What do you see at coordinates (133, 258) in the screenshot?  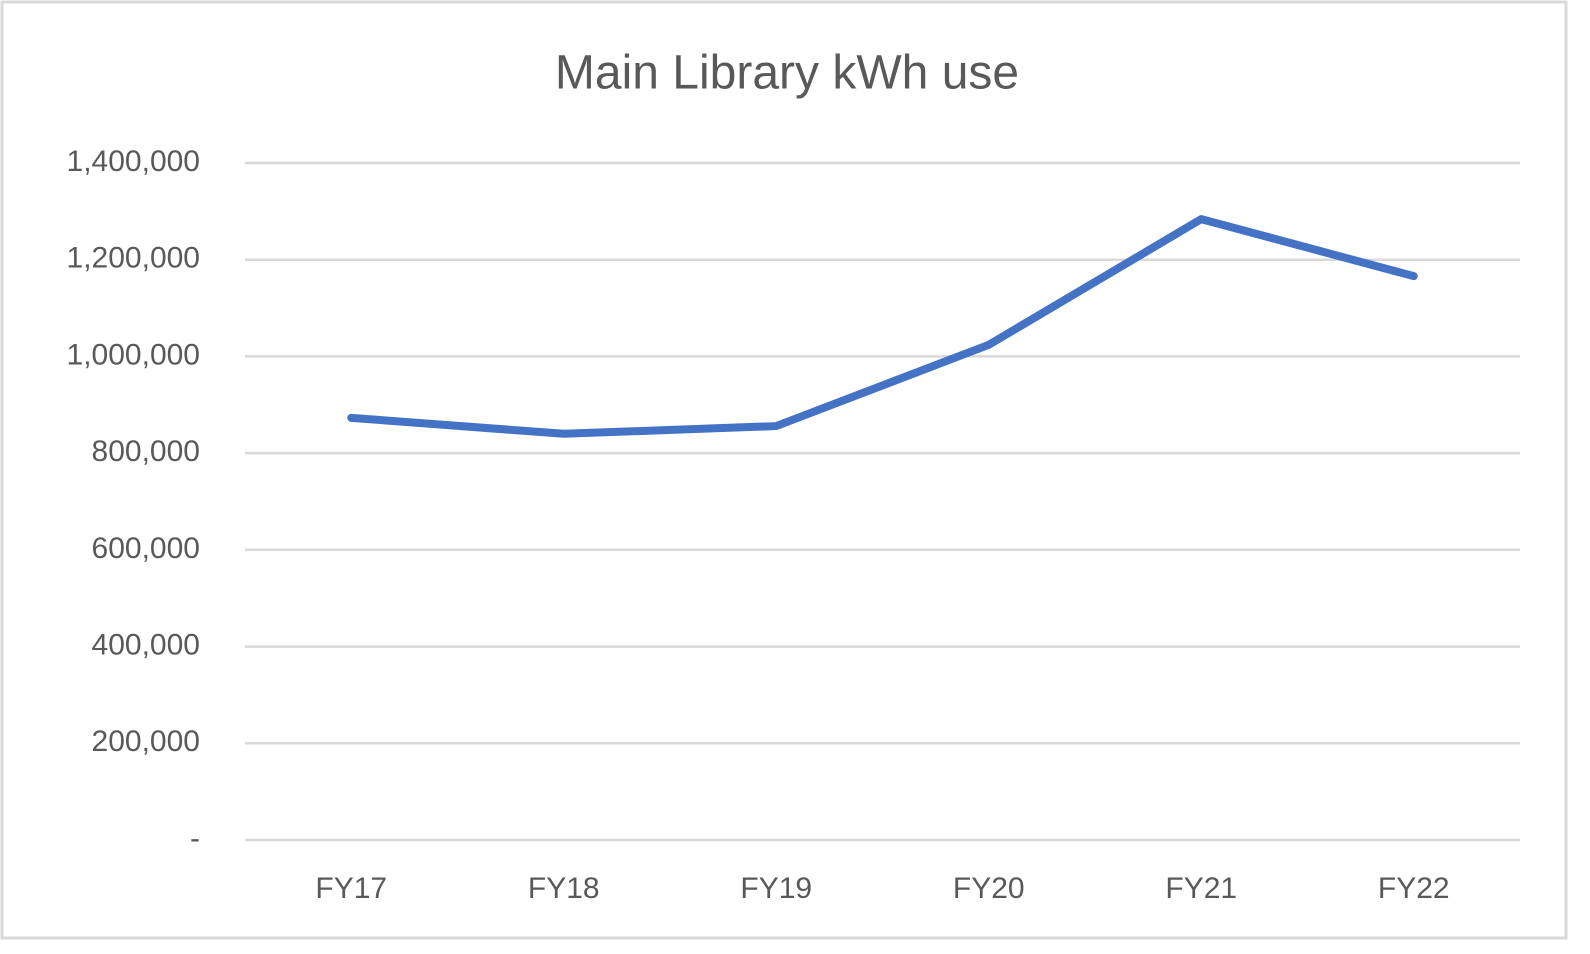 I see `y-tick-label: 1,200,000` at bounding box center [133, 258].